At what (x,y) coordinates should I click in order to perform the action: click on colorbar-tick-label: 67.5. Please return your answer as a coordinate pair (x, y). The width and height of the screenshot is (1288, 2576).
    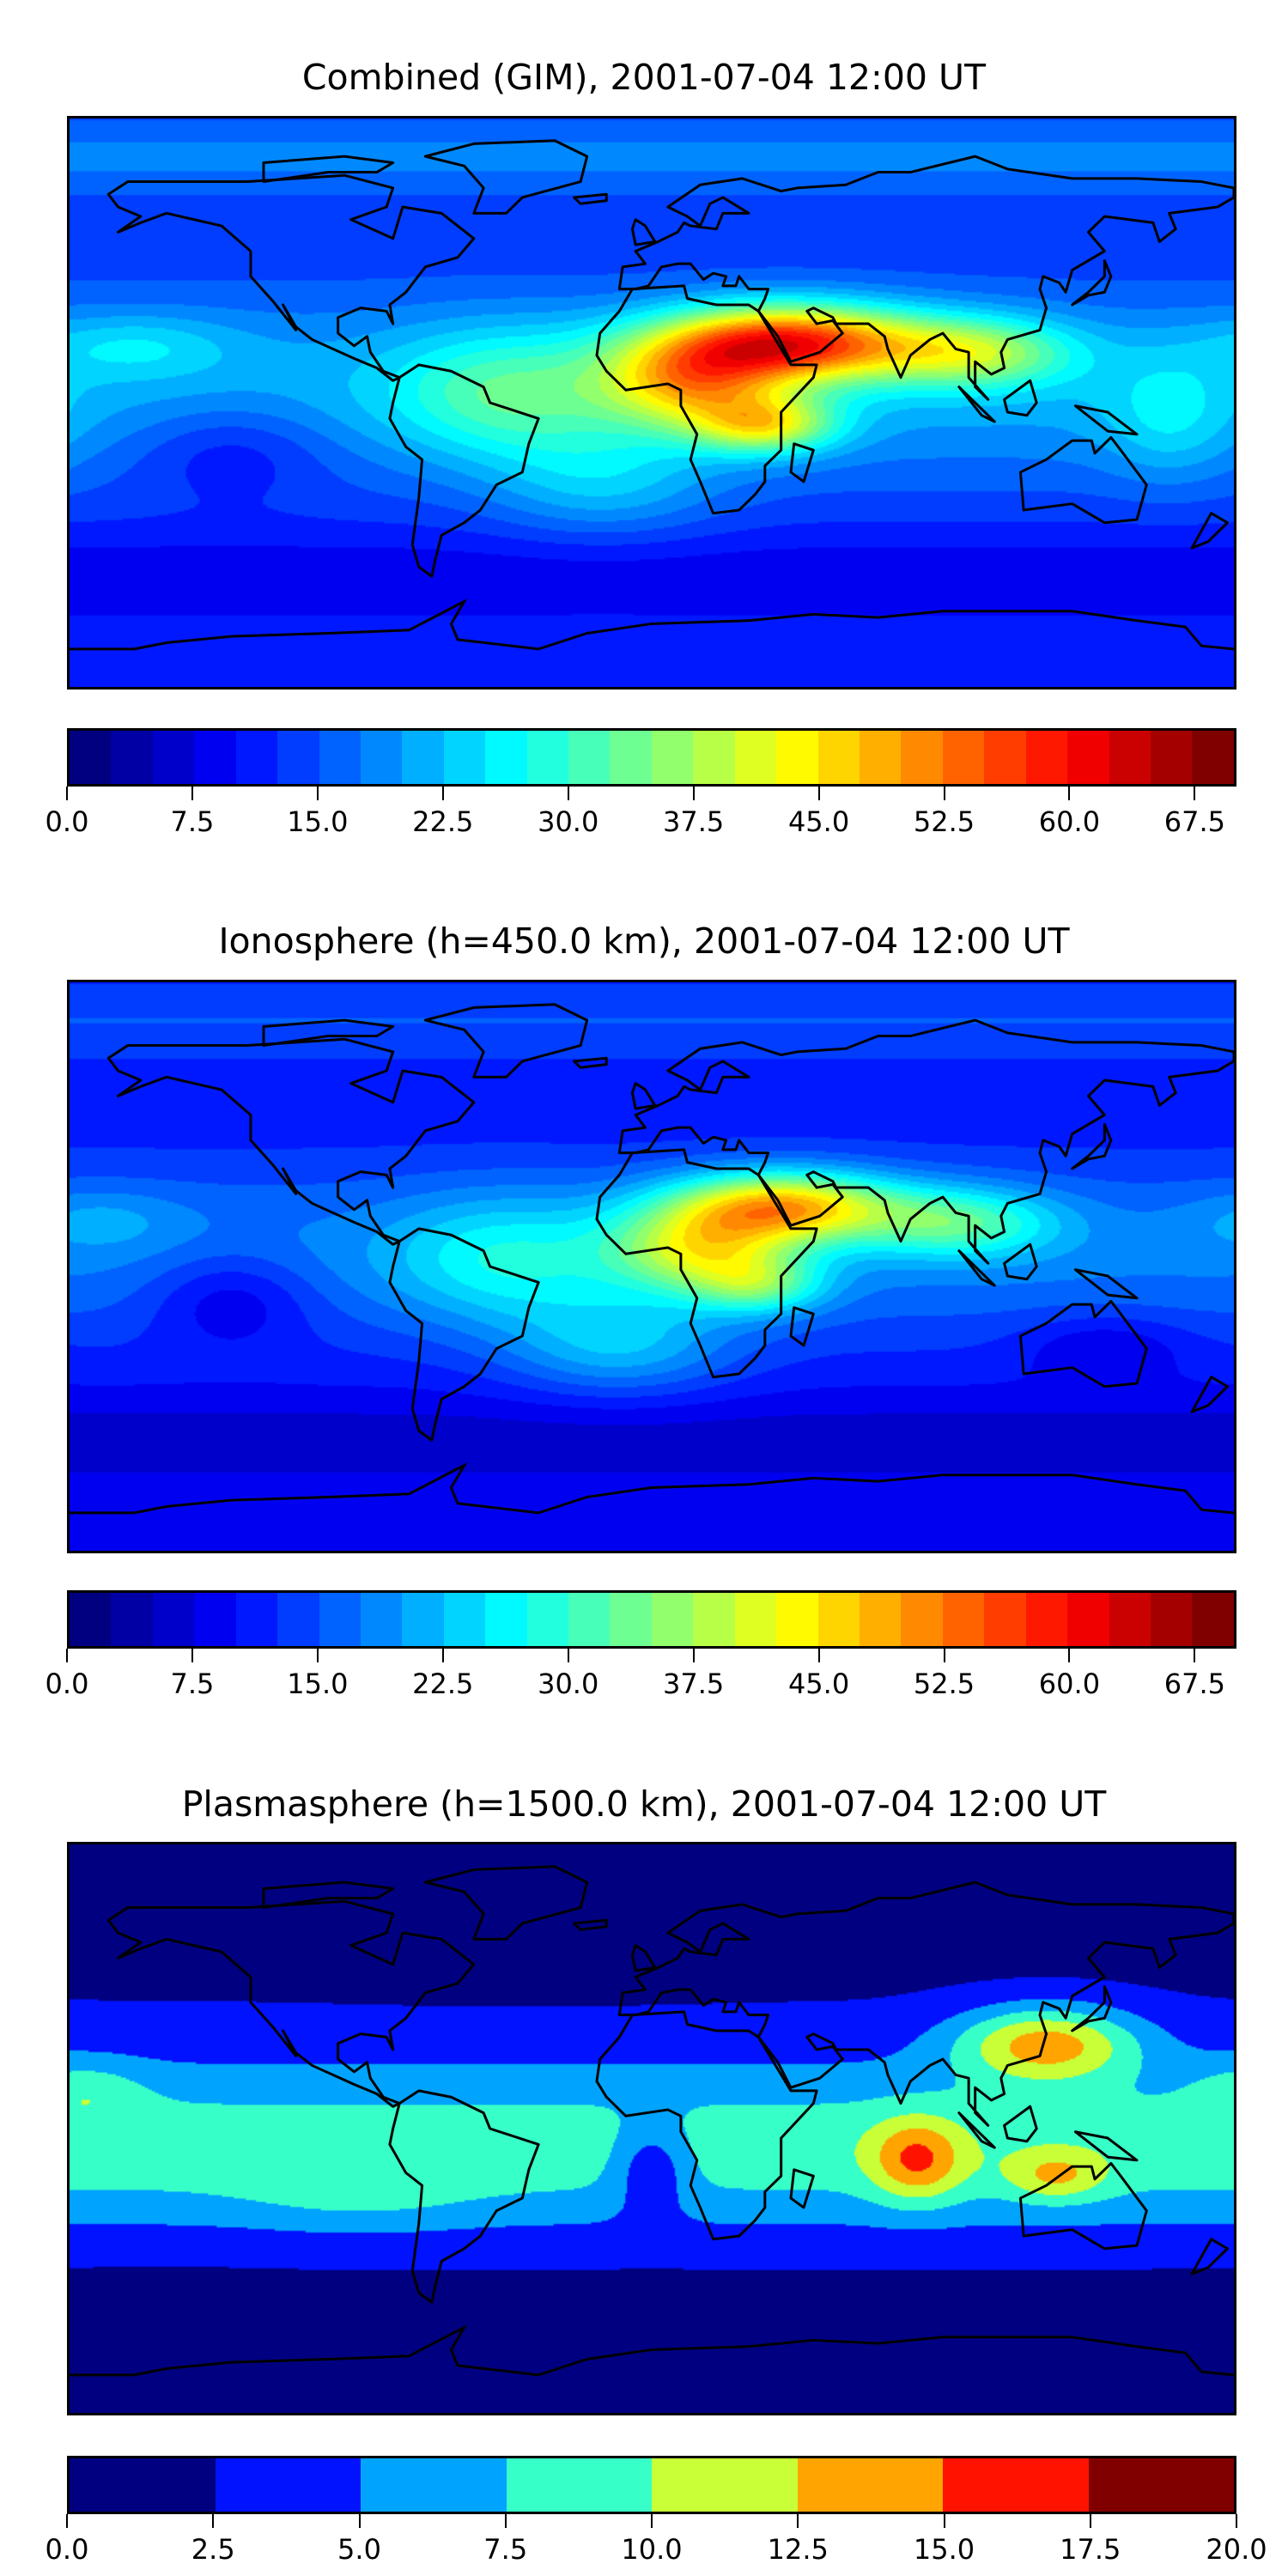
    Looking at the image, I should click on (1194, 821).